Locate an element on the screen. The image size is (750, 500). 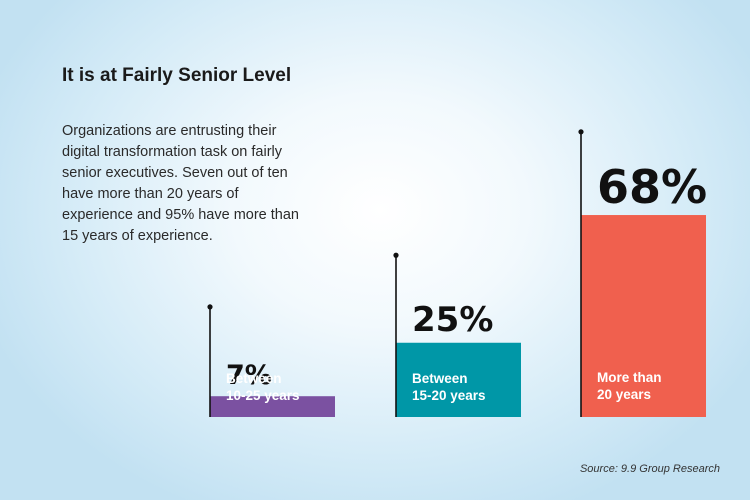
value-label-2: 25% is located at coordinates (452, 320).